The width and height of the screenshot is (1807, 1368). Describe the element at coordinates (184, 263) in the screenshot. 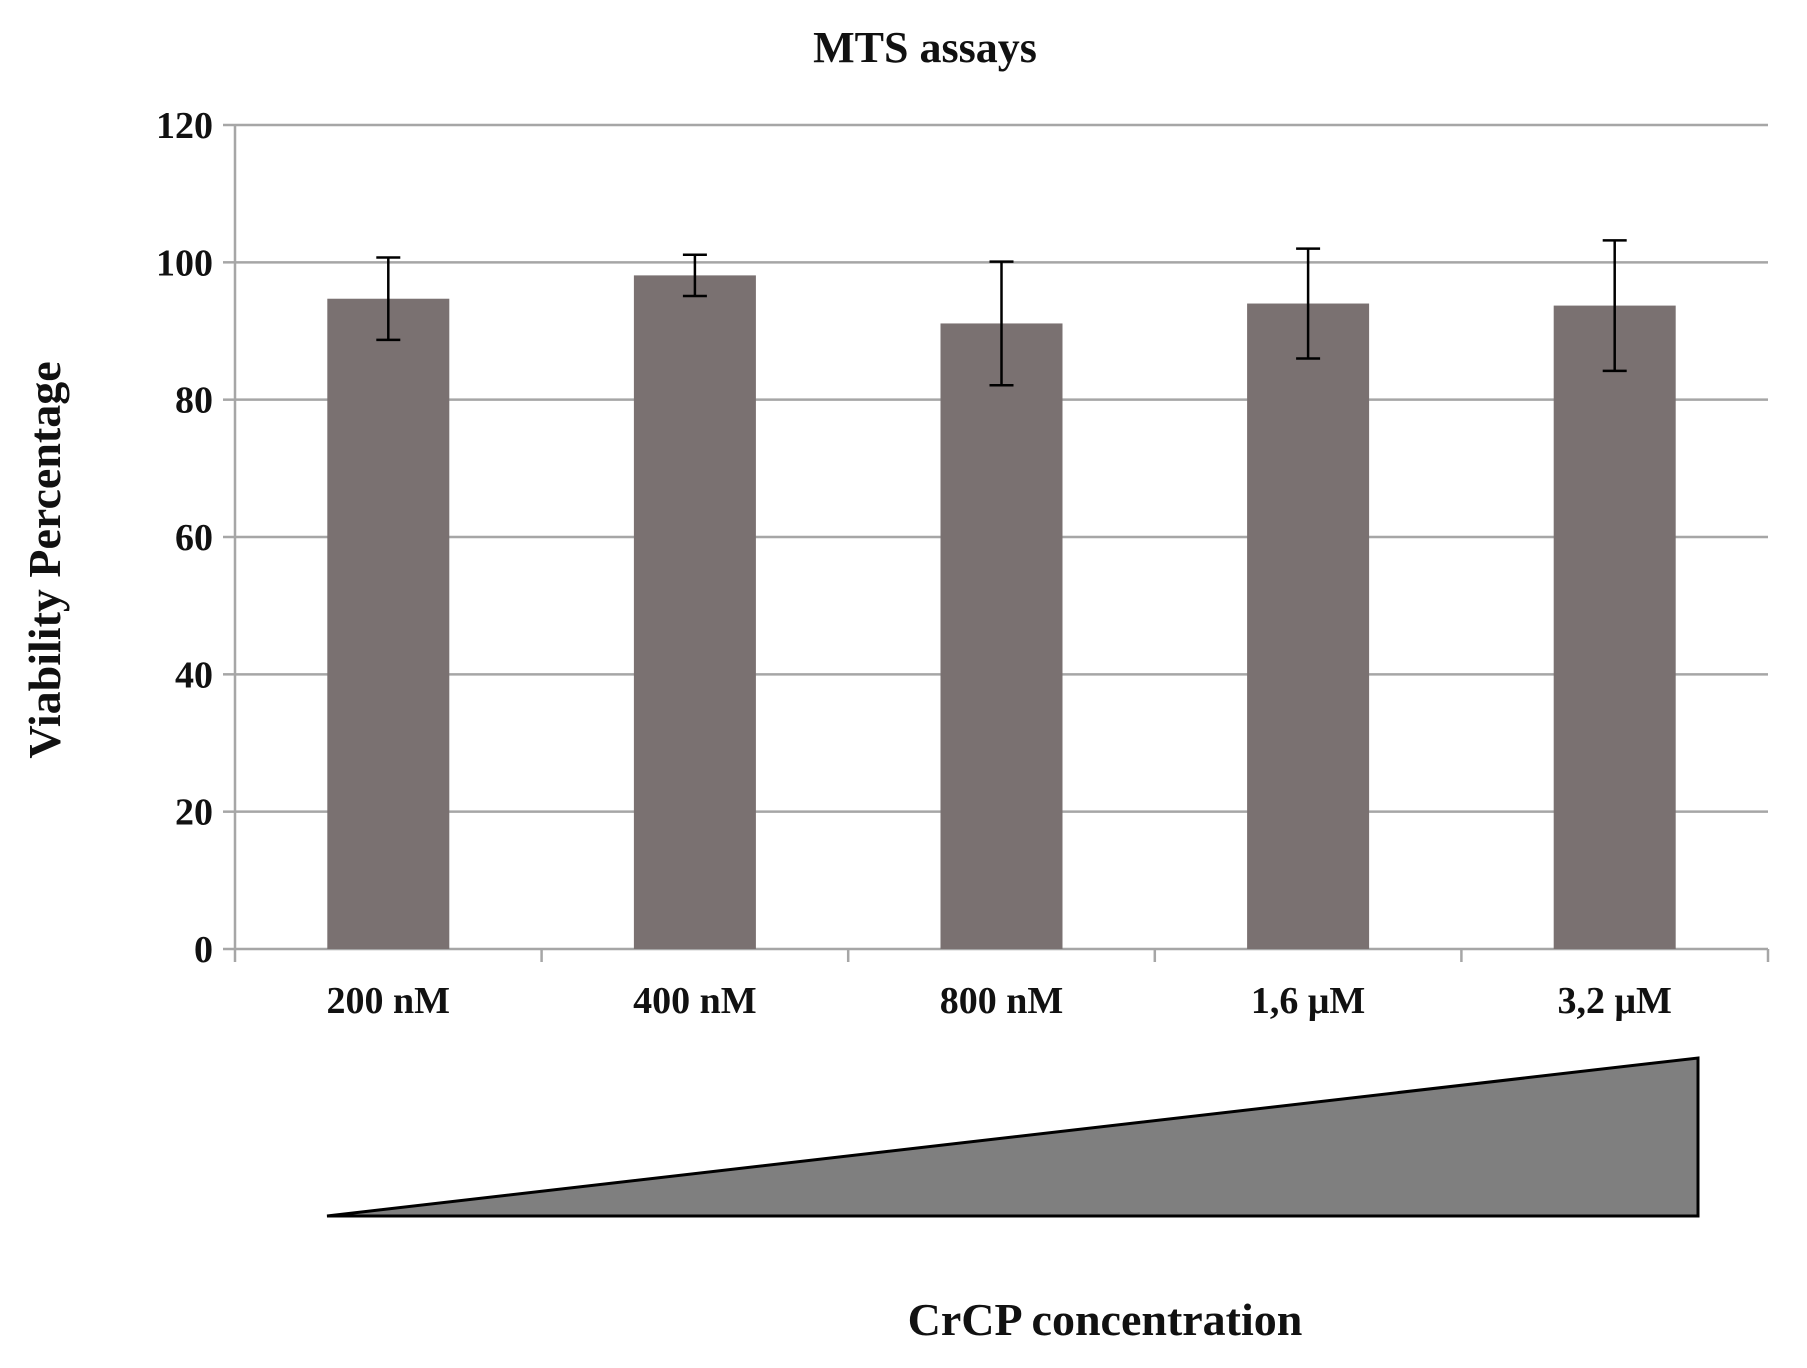

I see `y-tick-label: 100` at that location.